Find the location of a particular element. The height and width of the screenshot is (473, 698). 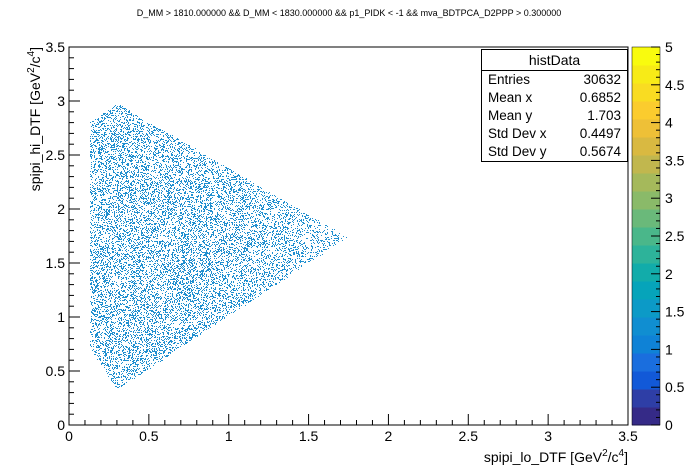

x-tick-label: 0 is located at coordinates (69, 436).